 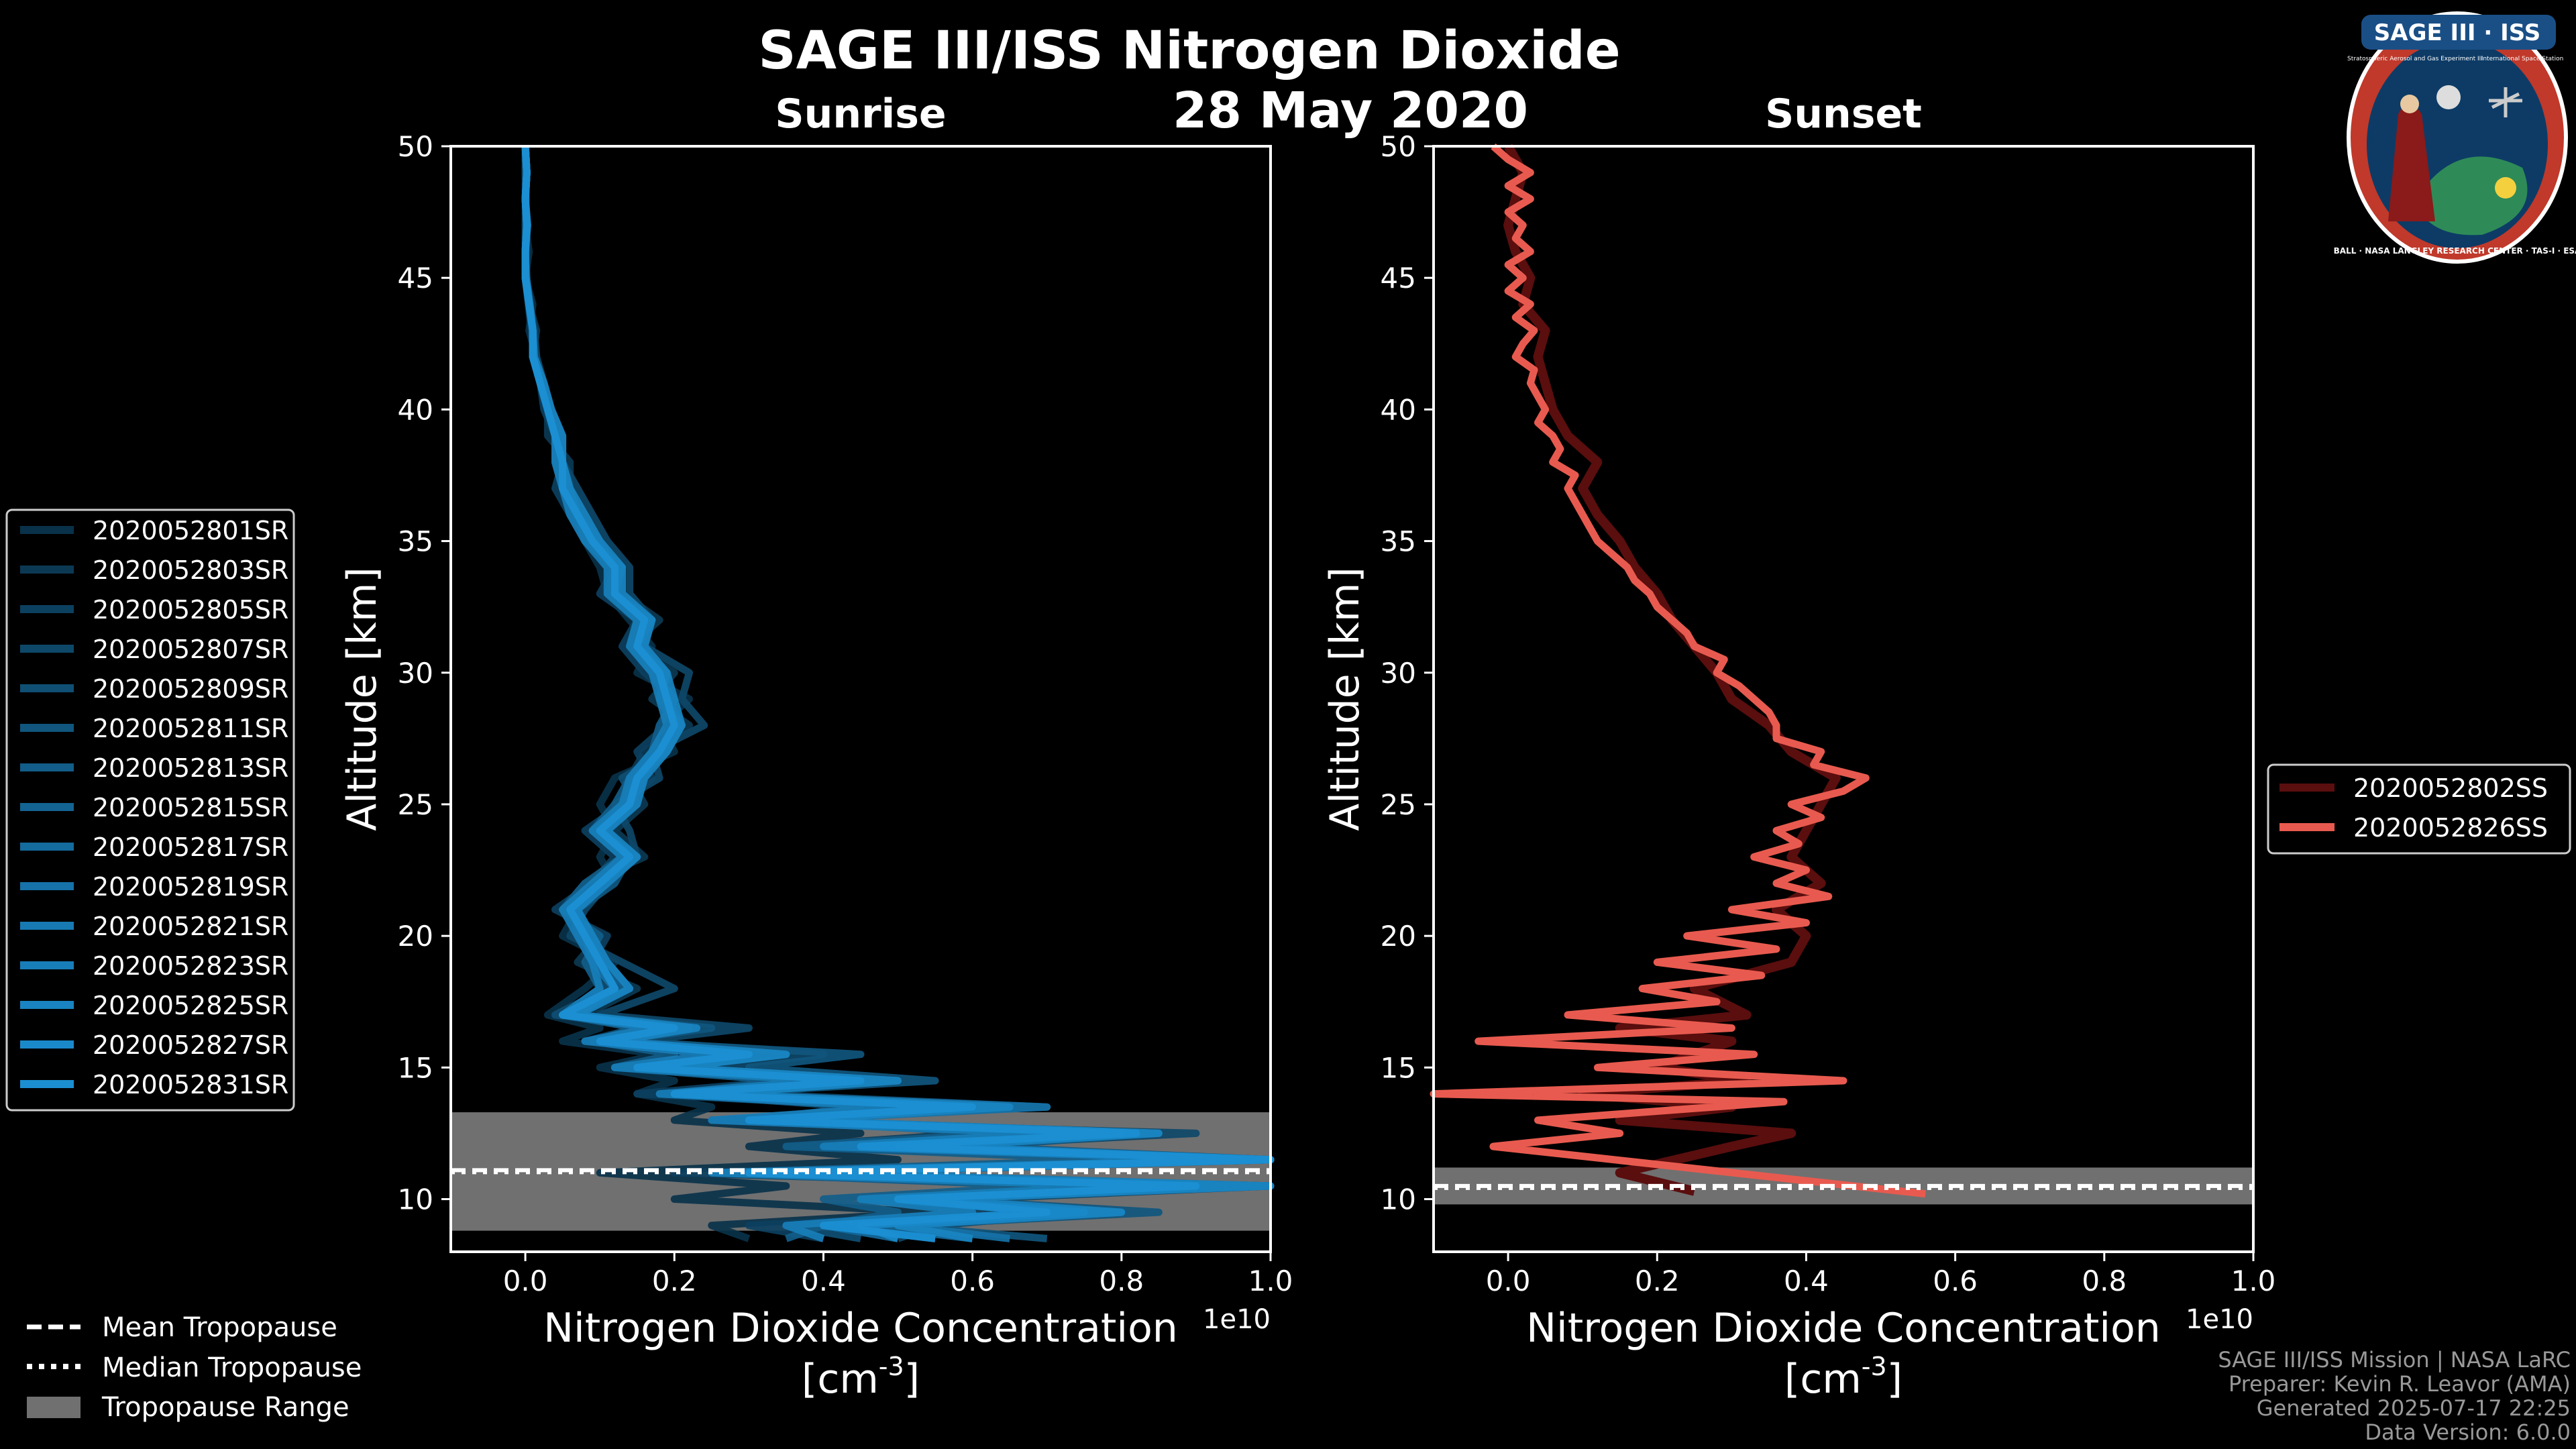 What do you see at coordinates (190, 887) in the screenshot?
I see `sunrise-legend-label: 2020052819SR` at bounding box center [190, 887].